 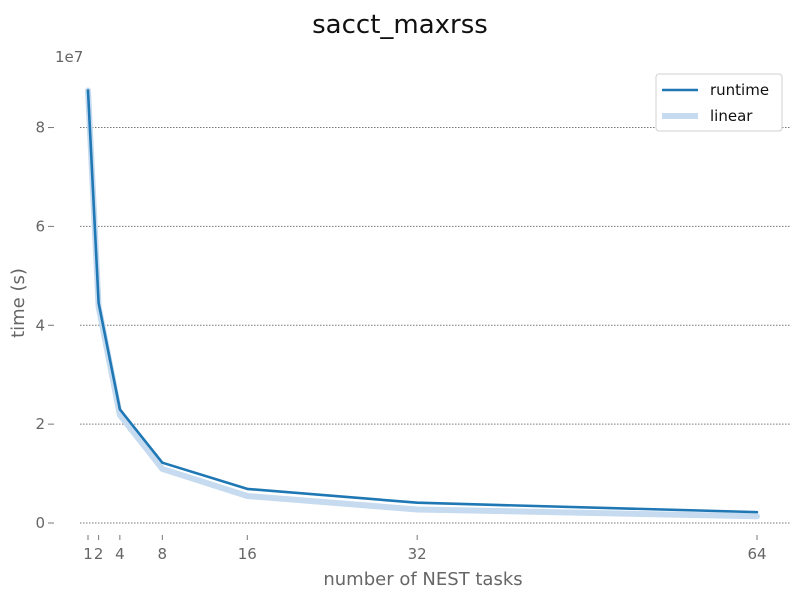 I want to click on y-tick-label: 6, so click(x=40, y=226).